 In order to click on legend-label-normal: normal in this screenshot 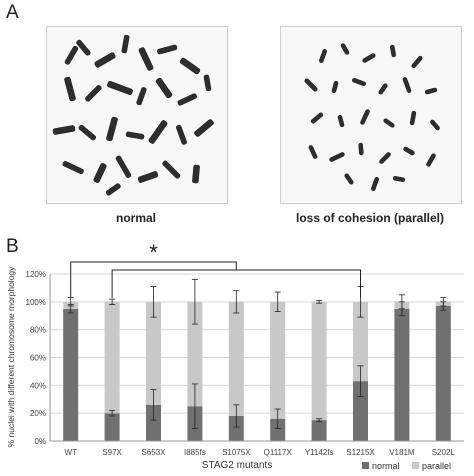, I will do `click(386, 466)`.